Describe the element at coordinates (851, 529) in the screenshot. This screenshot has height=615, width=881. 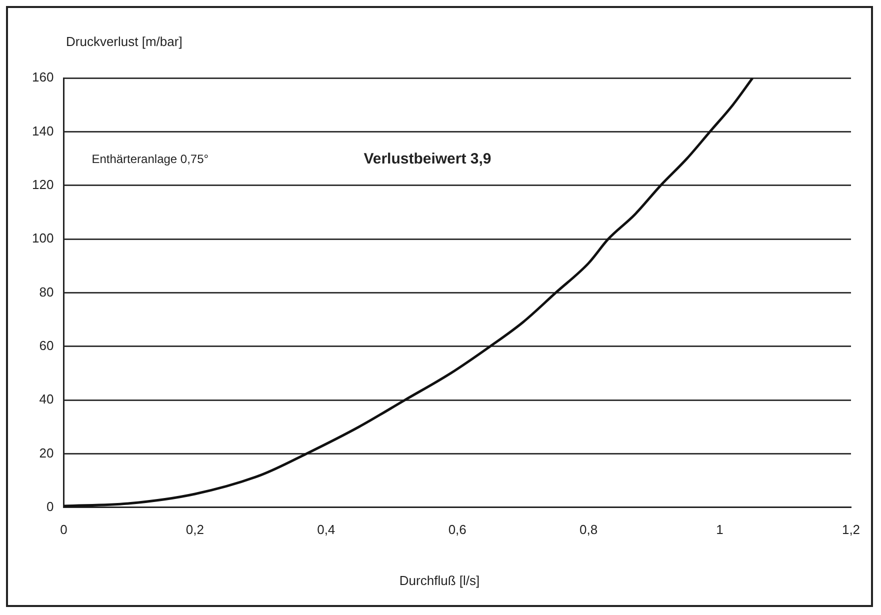
I see `x-tick-label: 1,2` at that location.